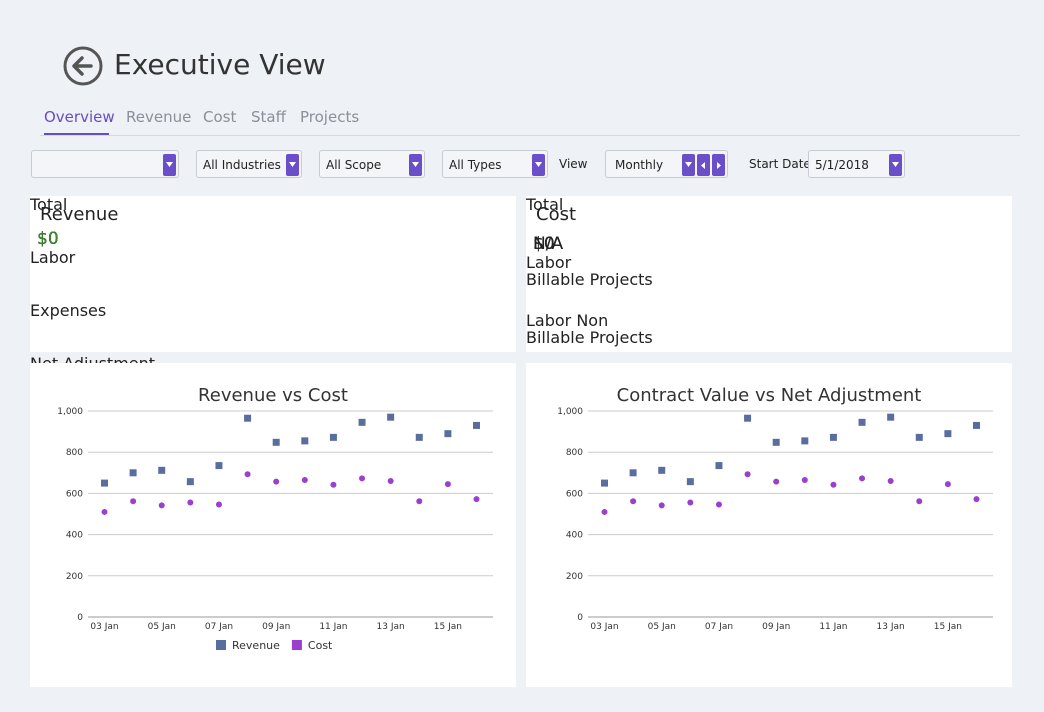 Image resolution: width=1044 pixels, height=712 pixels. What do you see at coordinates (159, 117) in the screenshot?
I see `tab: Revenue` at bounding box center [159, 117].